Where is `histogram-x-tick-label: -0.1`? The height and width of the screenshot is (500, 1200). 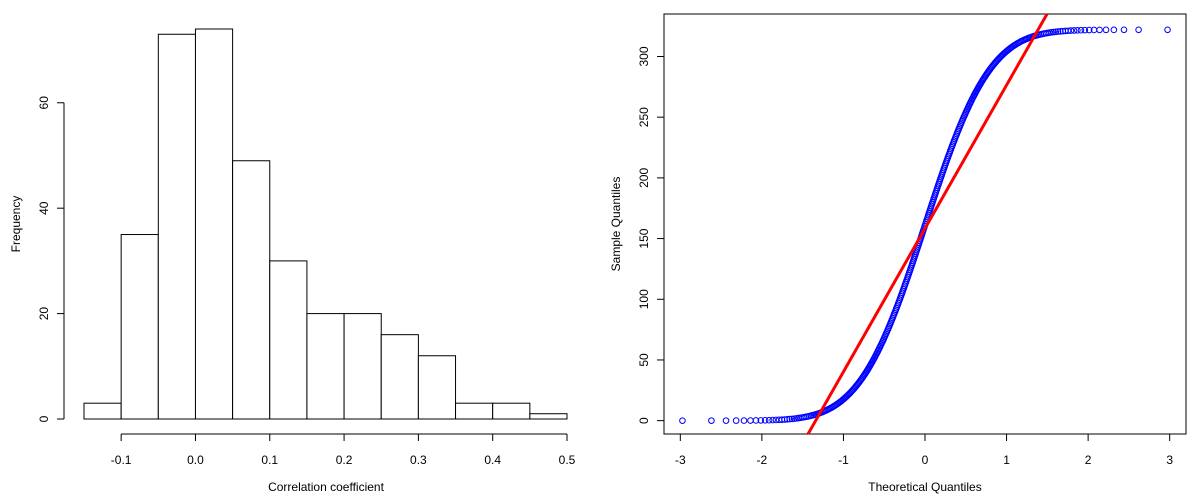 histogram-x-tick-label: -0.1 is located at coordinates (121, 460).